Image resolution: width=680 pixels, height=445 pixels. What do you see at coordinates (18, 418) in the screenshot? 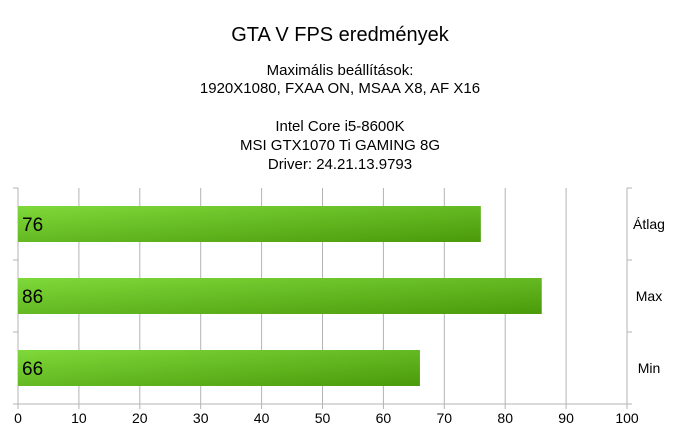
I see `x-tick-label-0: 0` at bounding box center [18, 418].